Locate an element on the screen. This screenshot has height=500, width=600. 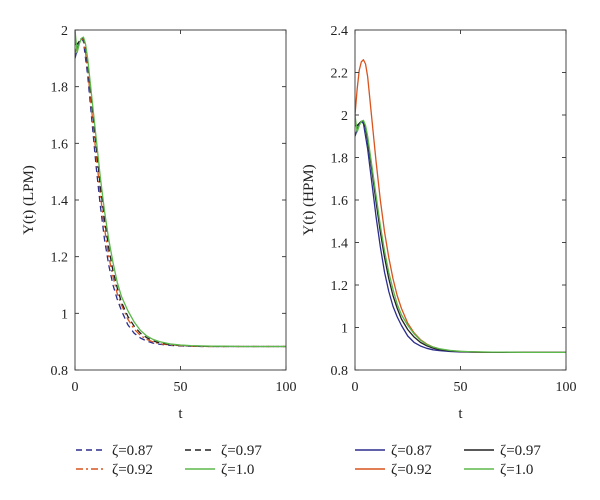
y-tick-label: 2.2 is located at coordinates (340, 74).